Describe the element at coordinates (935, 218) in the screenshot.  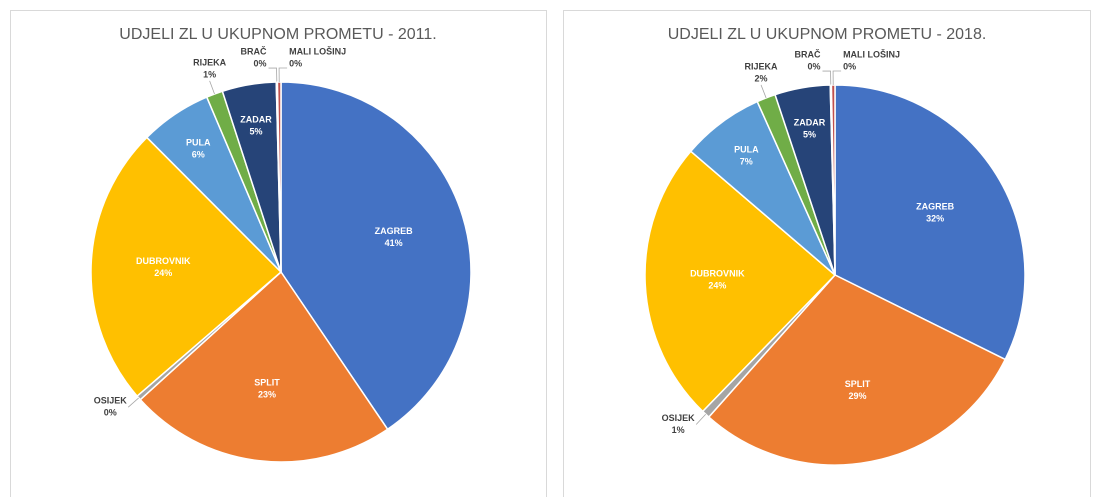
I see `data-label-value: 32%` at that location.